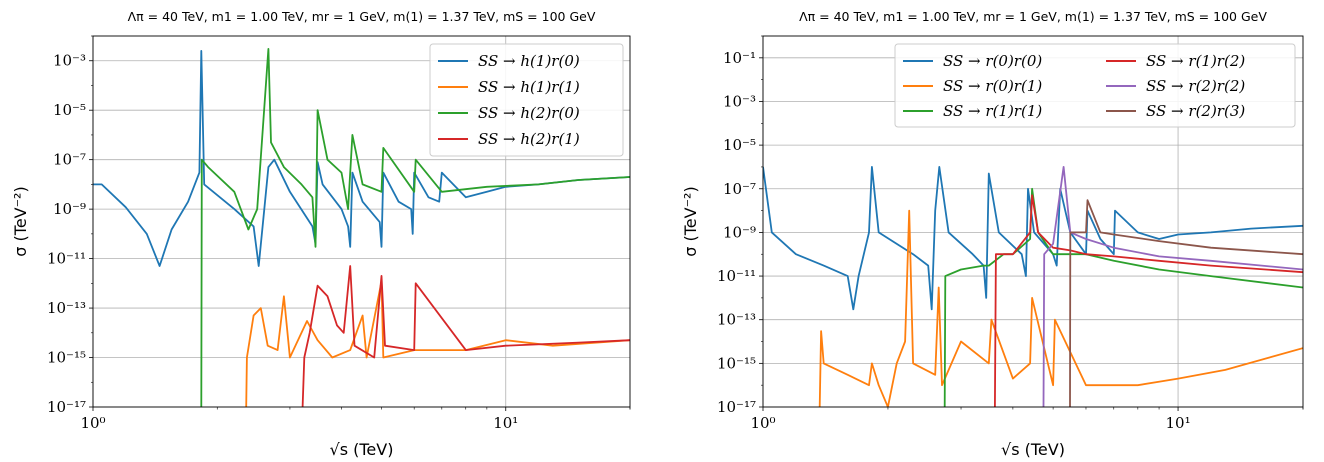 The width and height of the screenshot is (1324, 462). What do you see at coordinates (529, 61) in the screenshot?
I see `legend-label: SS → h(1)r(0)` at bounding box center [529, 61].